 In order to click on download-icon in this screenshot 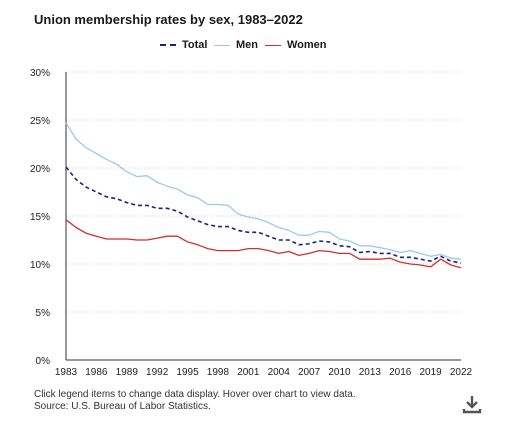, I will do `click(472, 405)`.